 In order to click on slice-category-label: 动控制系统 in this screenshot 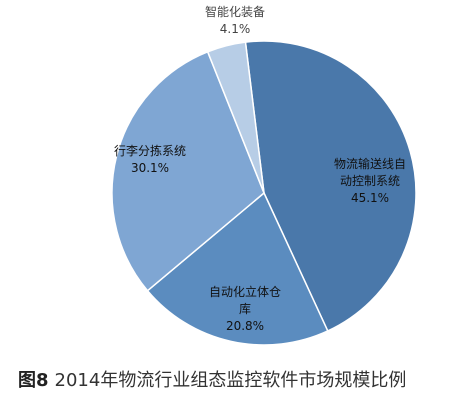, I will do `click(370, 181)`.